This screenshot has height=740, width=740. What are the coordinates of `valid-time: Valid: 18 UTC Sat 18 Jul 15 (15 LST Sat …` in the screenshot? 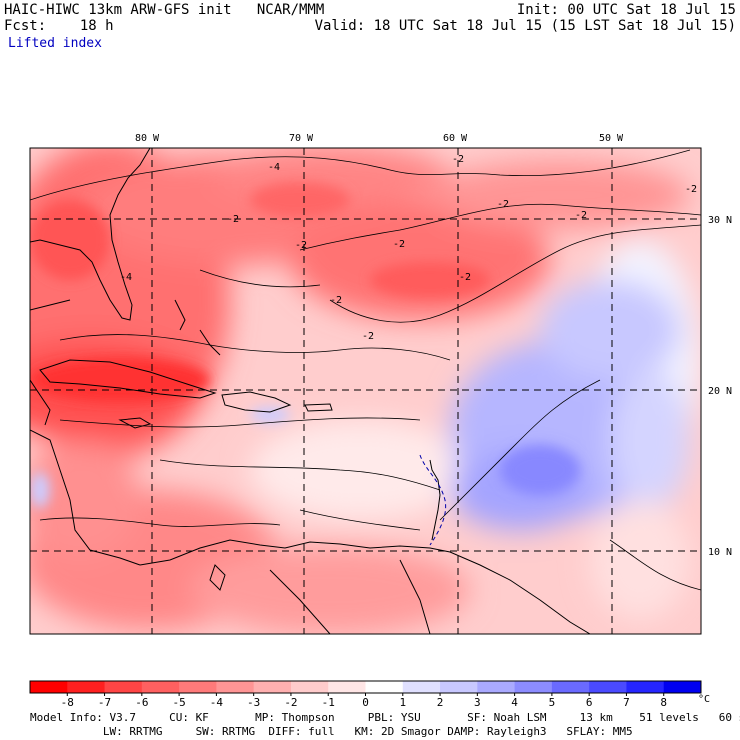 It's located at (525, 26).